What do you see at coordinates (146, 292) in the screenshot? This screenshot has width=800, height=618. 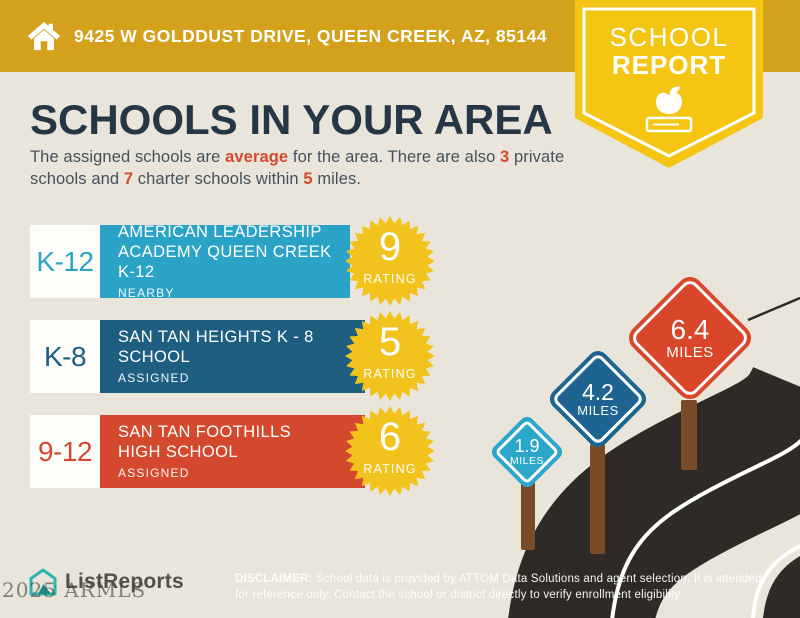 I see `school-status: NEARBY` at bounding box center [146, 292].